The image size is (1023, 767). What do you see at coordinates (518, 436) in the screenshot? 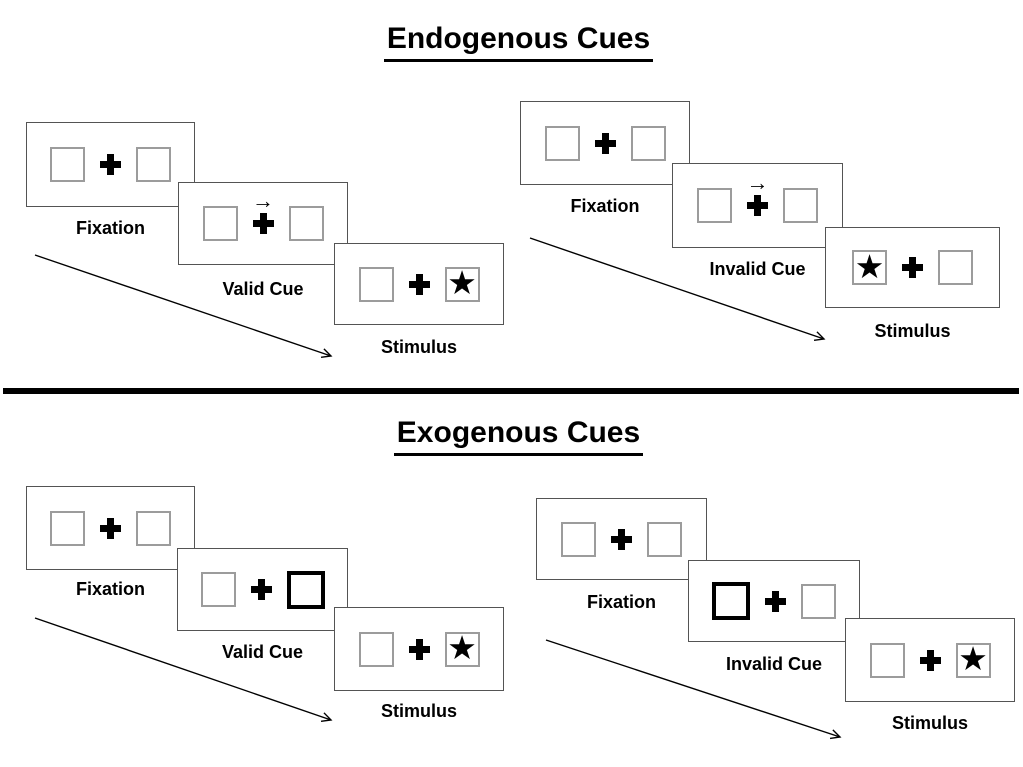
I see `exogenous-title-text: Exogenous Cues` at bounding box center [518, 436].